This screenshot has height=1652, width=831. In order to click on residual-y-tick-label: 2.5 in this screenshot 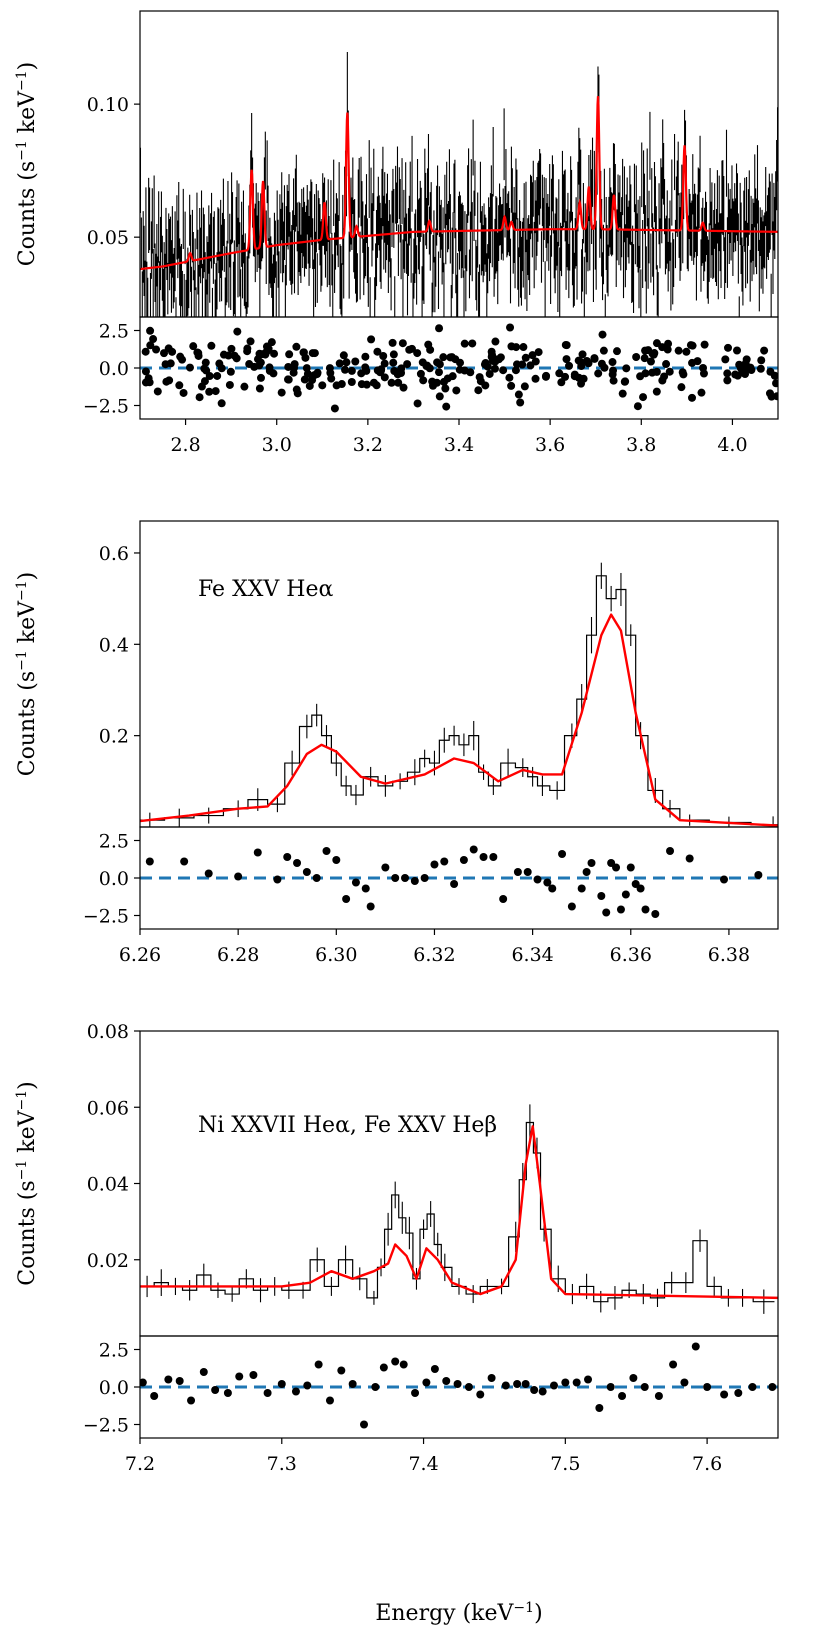, I will do `click(114, 332)`.